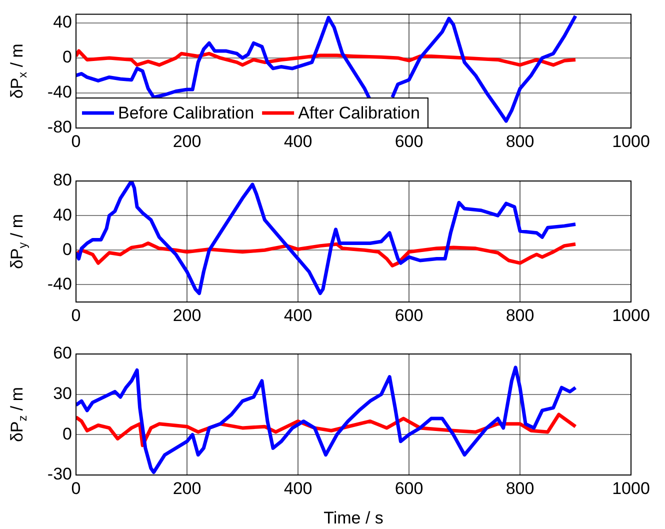 The width and height of the screenshot is (665, 529). Describe the element at coordinates (186, 113) in the screenshot. I see `legend-label: Before Calibration` at that location.